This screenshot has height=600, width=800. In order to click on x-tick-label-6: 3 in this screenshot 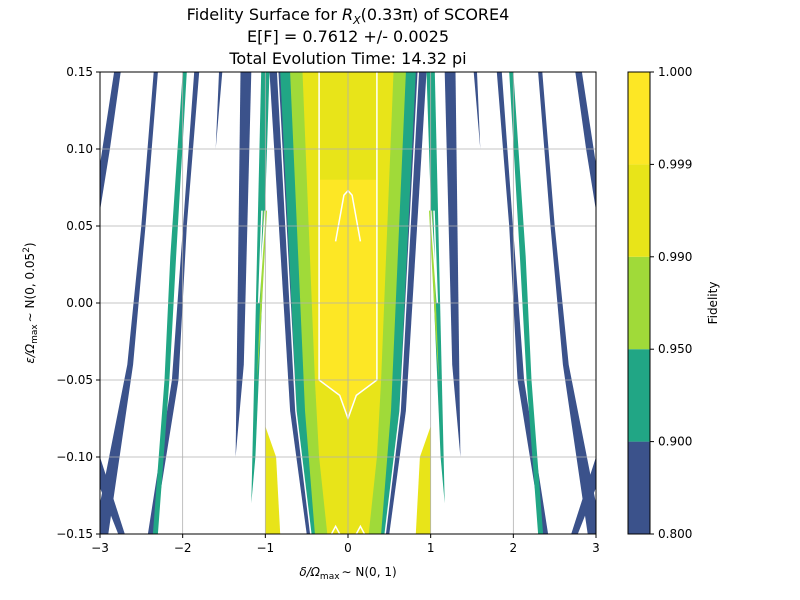, I will do `click(596, 548)`.